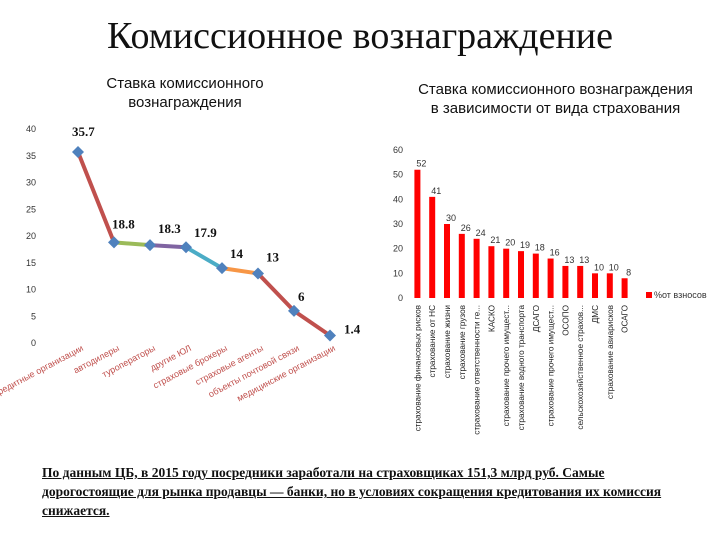 This screenshot has height=540, width=720. Describe the element at coordinates (421, 164) in the screenshot. I see `bar-data-label: 52` at that location.